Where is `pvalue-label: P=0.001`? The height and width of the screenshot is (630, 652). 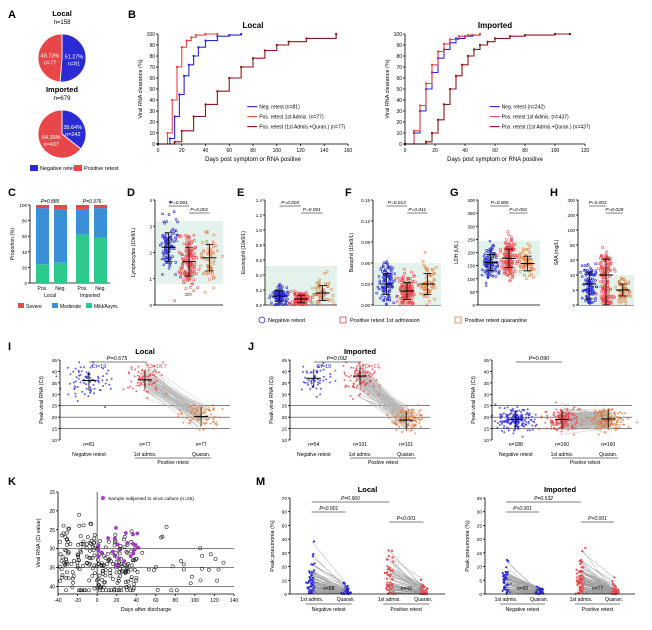 pvalue-label: P=0.001 is located at coordinates (312, 210).